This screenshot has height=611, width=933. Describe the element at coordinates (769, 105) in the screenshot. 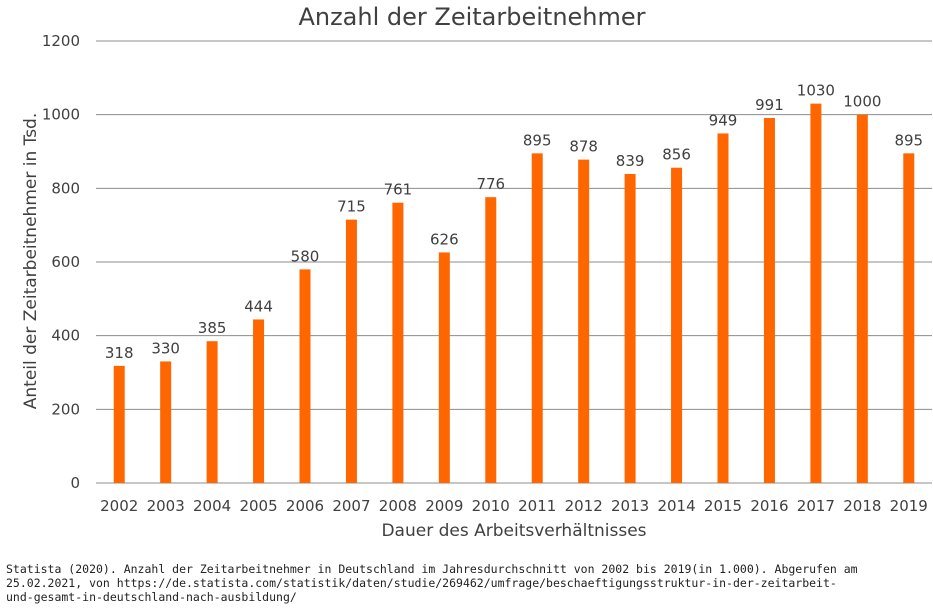

I see `data-label-2016: 991` at that location.